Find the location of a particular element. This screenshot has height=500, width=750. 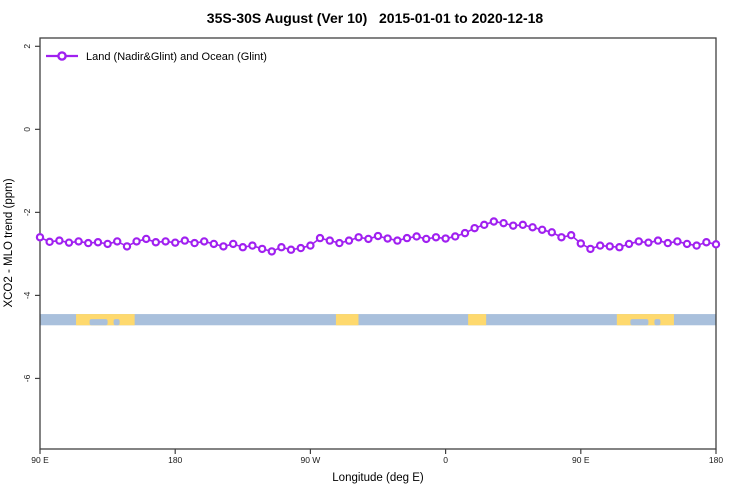

x-tick-label: 90 W is located at coordinates (310, 460).